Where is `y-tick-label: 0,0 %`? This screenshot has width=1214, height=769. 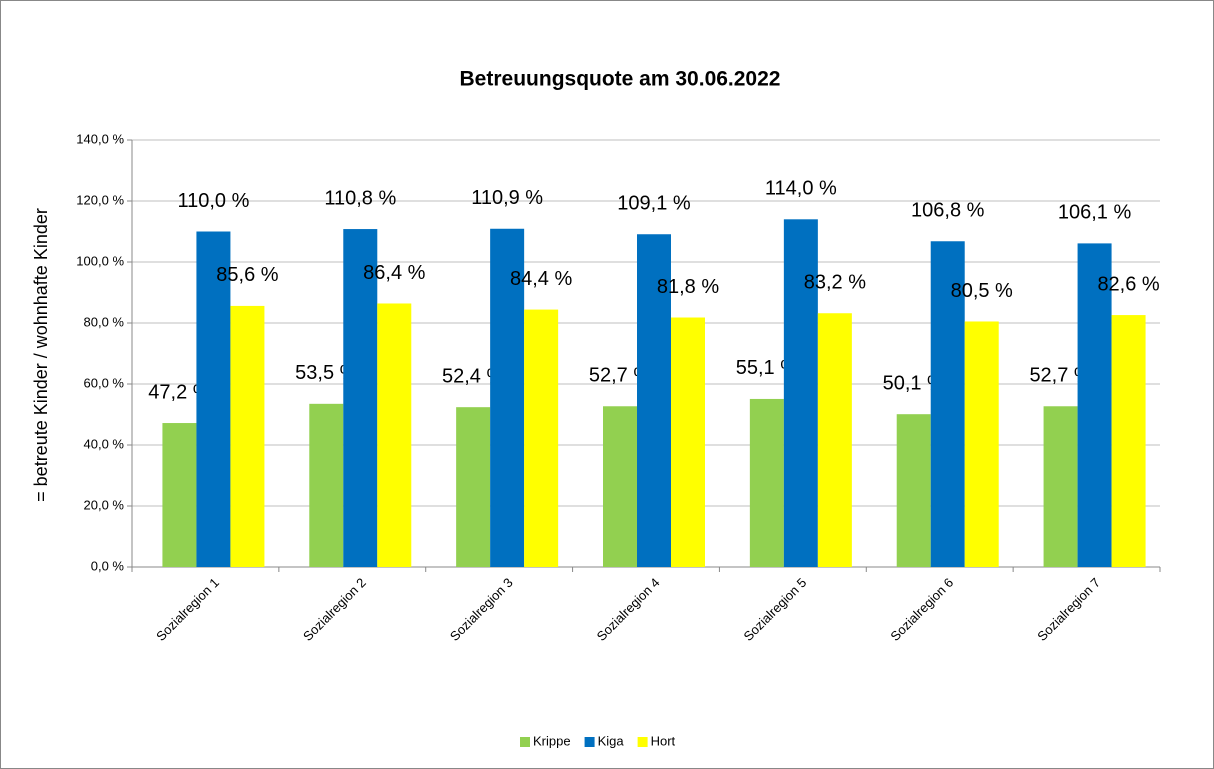
y-tick-label: 0,0 % is located at coordinates (108, 565).